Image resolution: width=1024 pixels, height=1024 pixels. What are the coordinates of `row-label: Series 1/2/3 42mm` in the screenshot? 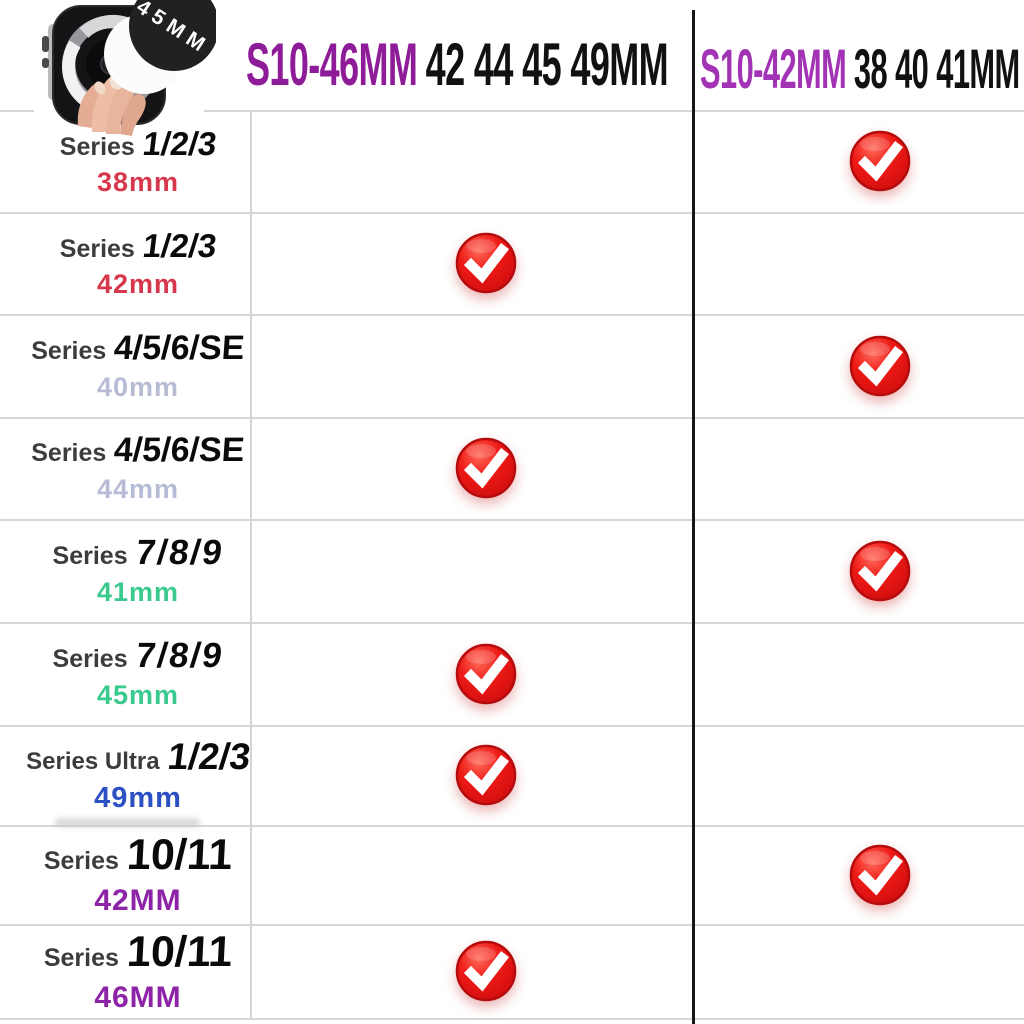 It's located at (125, 263).